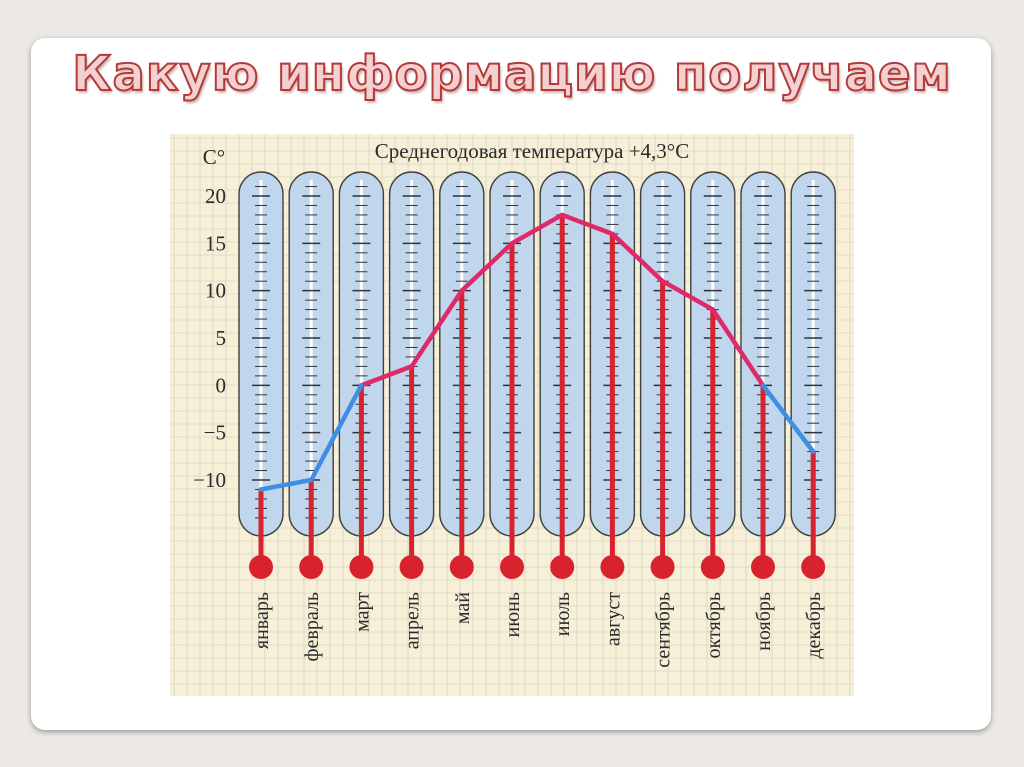 This screenshot has height=767, width=1024. Describe the element at coordinates (563, 614) in the screenshot. I see `month-label: июль` at that location.